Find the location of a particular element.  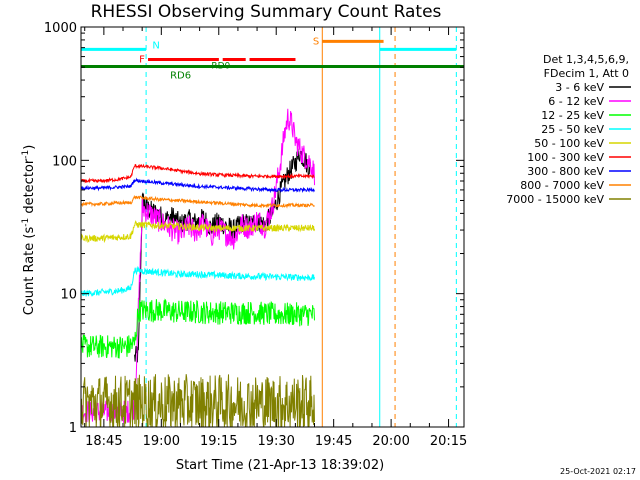

legend-label-0: 3 - 6 keV is located at coordinates (579, 87).